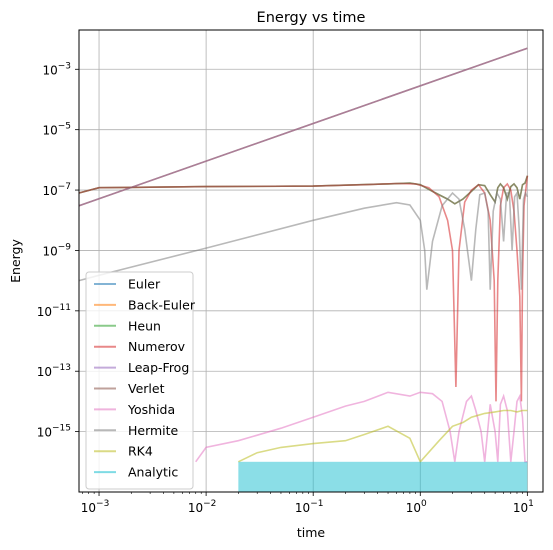 The width and height of the screenshot is (553, 550). What do you see at coordinates (95, 507) in the screenshot?
I see `x-tick-label: 10⁻³` at bounding box center [95, 507].